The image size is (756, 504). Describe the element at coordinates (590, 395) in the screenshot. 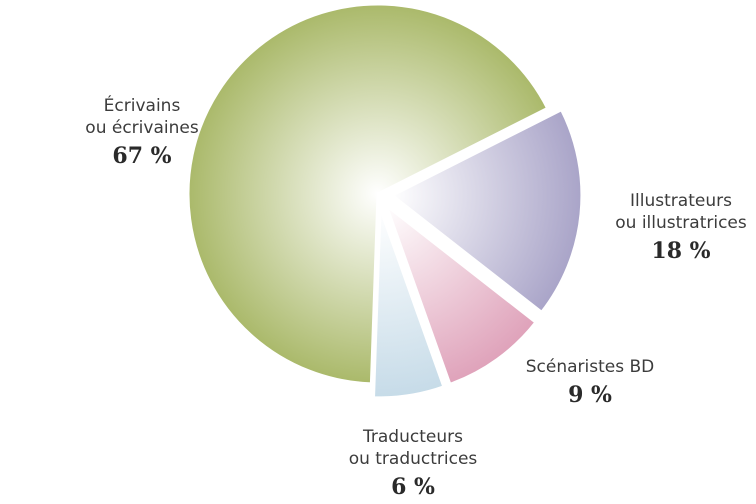

I see `value-scenaristes: 9 %` at that location.